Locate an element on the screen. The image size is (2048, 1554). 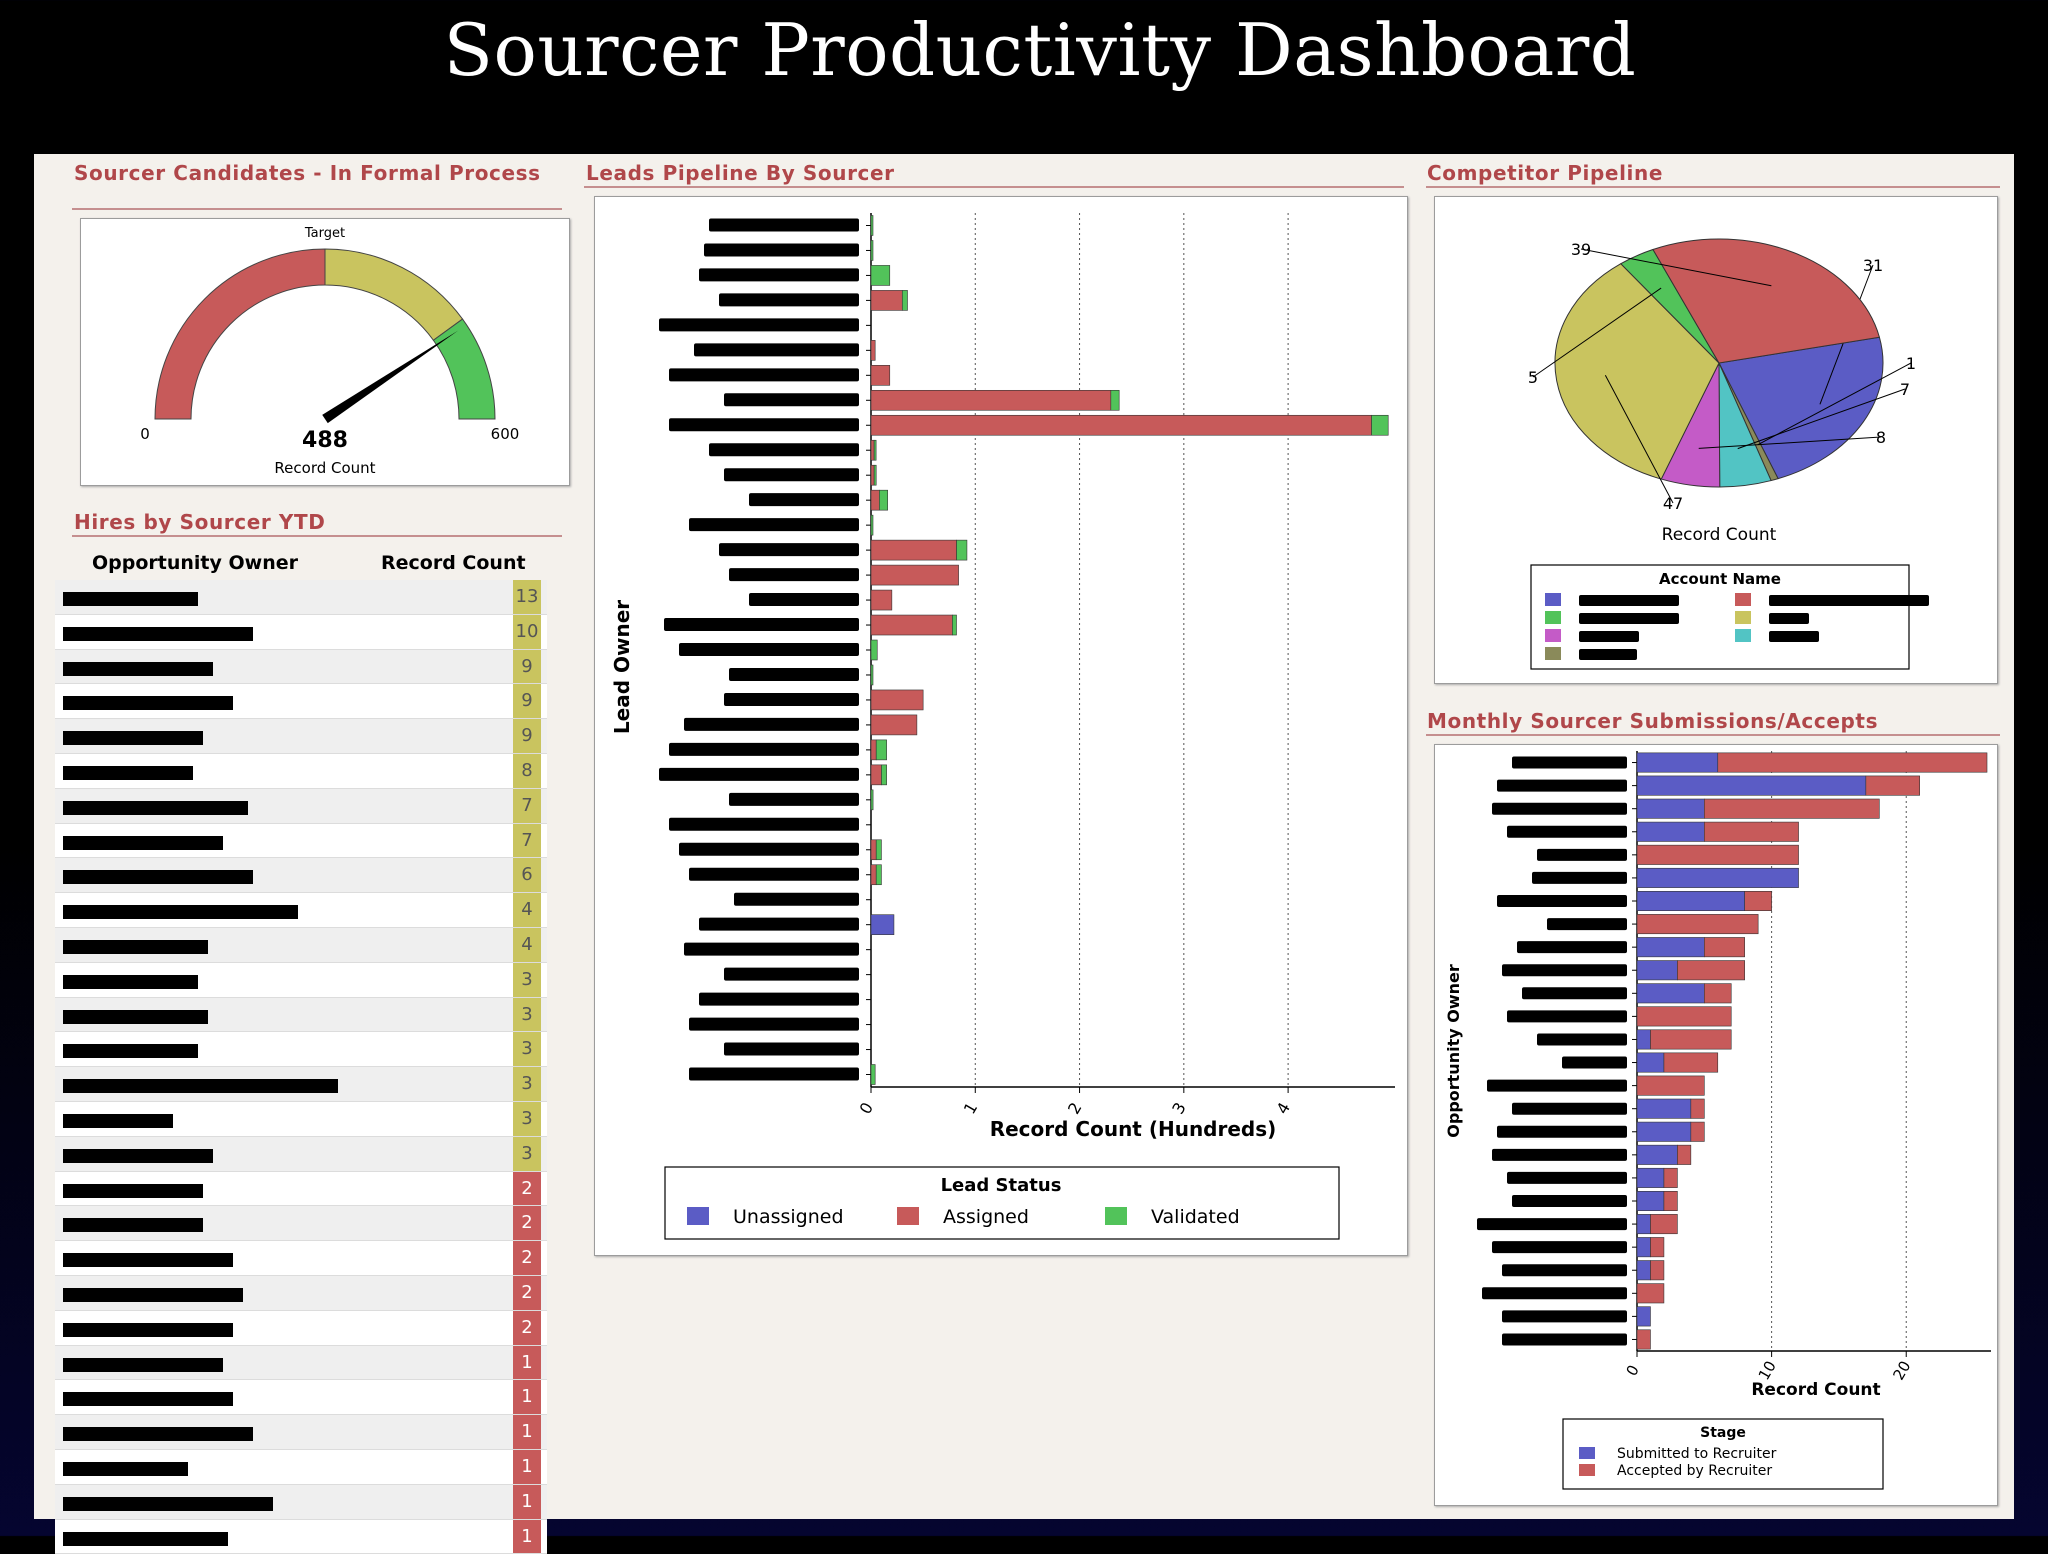
table-row: 8 is located at coordinates (301, 771).